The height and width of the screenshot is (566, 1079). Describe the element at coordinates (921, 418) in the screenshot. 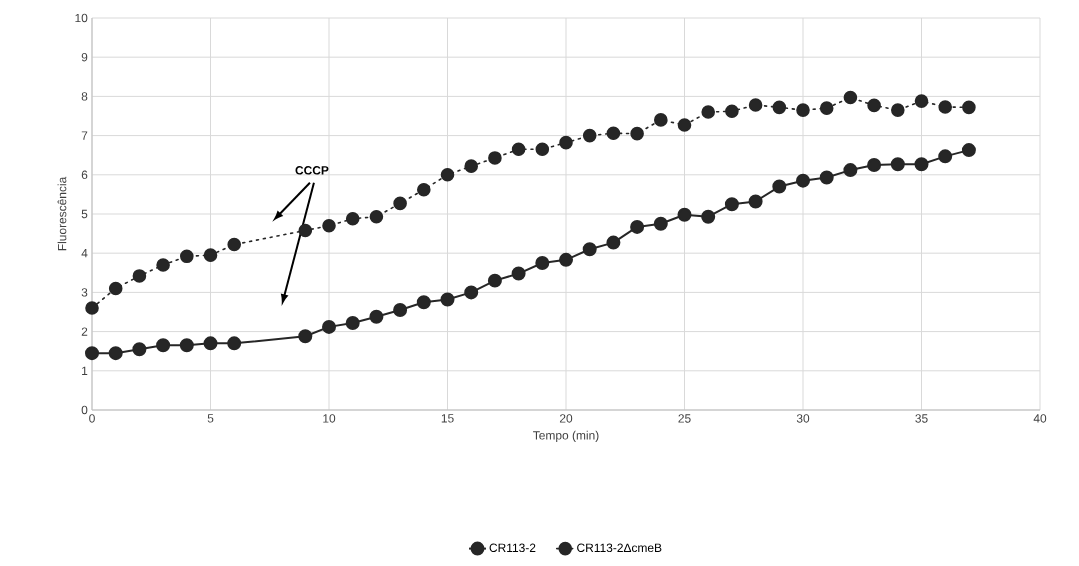

I see `x-tick-label: 35` at that location.